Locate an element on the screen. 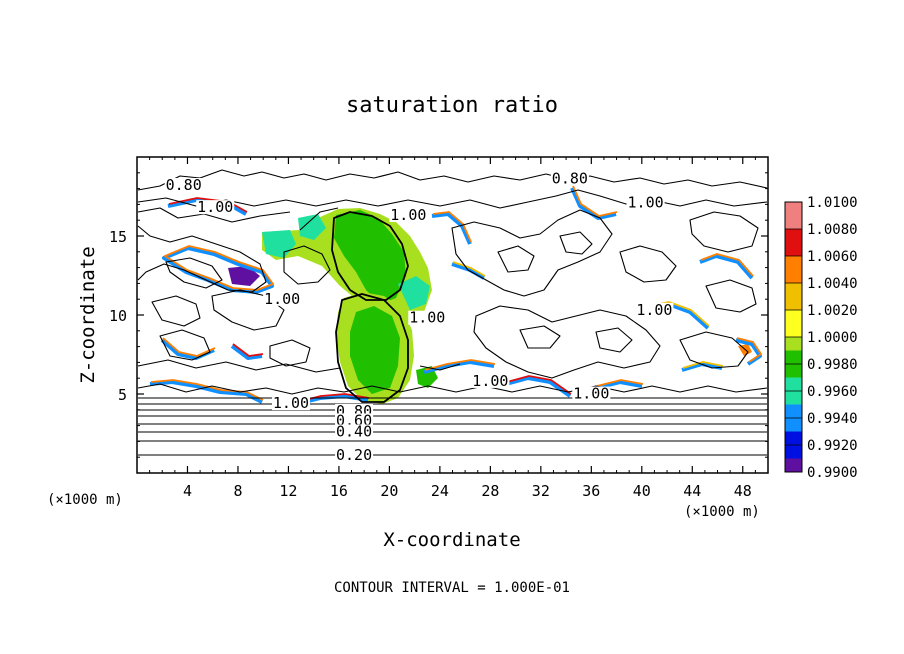 The height and width of the screenshot is (654, 904). colorbar-label: 1.0080 is located at coordinates (832, 230).